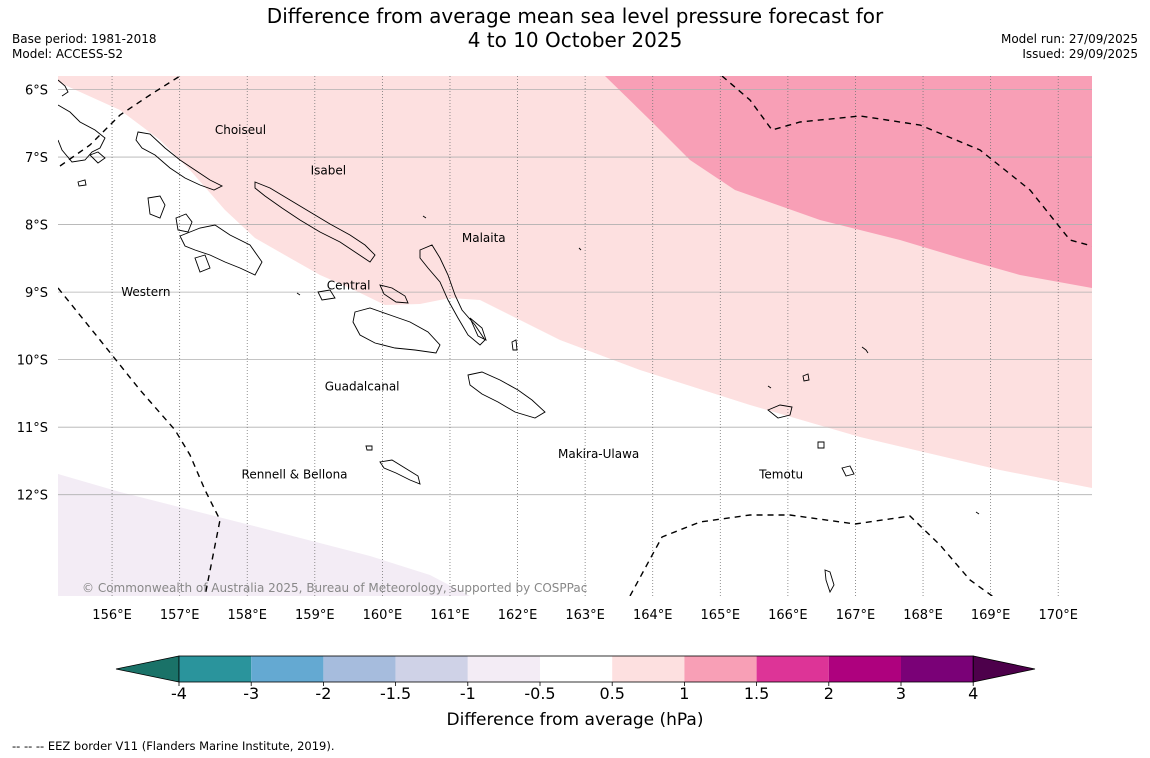 The width and height of the screenshot is (1150, 758). I want to click on santa-cruz-island, so click(780, 411).